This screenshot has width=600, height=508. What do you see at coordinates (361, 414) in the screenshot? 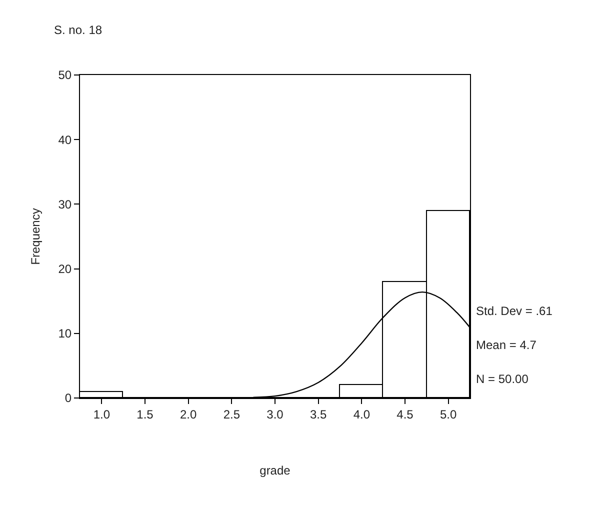
I see `x-tick-label: 4.0` at bounding box center [361, 414].